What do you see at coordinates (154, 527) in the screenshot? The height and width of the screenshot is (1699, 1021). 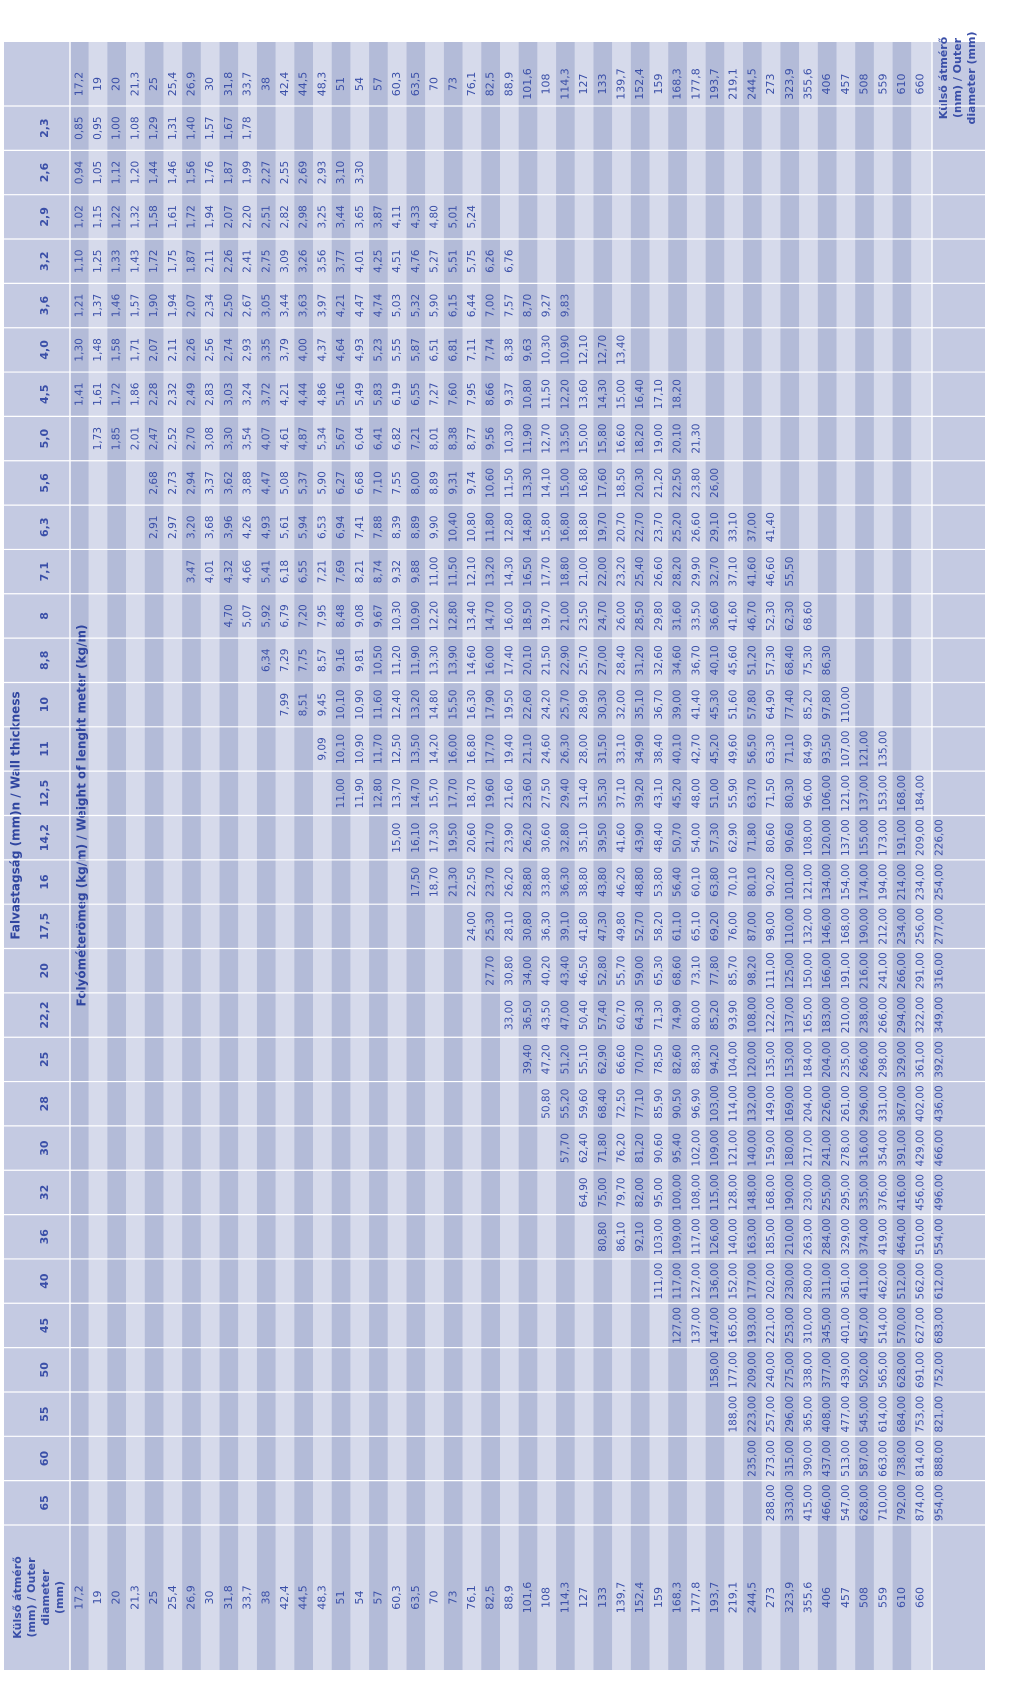 I see `table-cell: 2,91` at bounding box center [154, 527].